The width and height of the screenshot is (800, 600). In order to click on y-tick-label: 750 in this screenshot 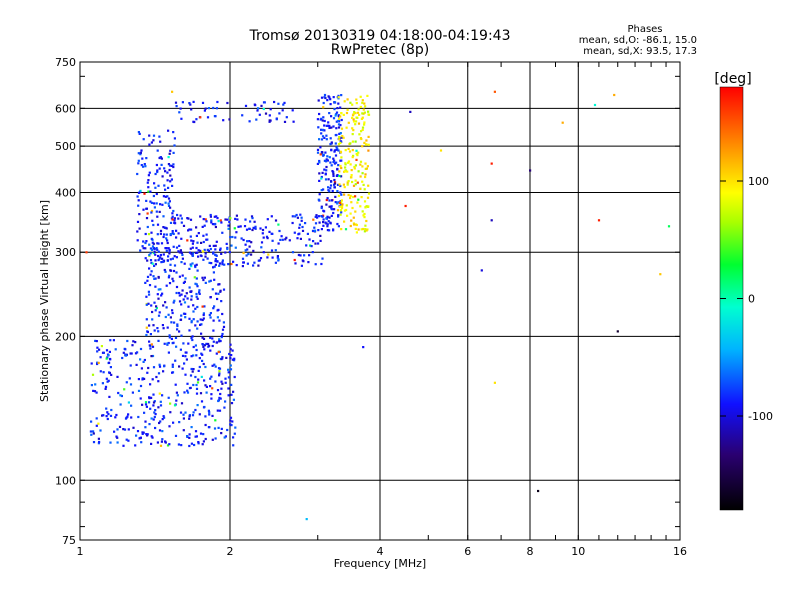, I will do `click(65, 62)`.